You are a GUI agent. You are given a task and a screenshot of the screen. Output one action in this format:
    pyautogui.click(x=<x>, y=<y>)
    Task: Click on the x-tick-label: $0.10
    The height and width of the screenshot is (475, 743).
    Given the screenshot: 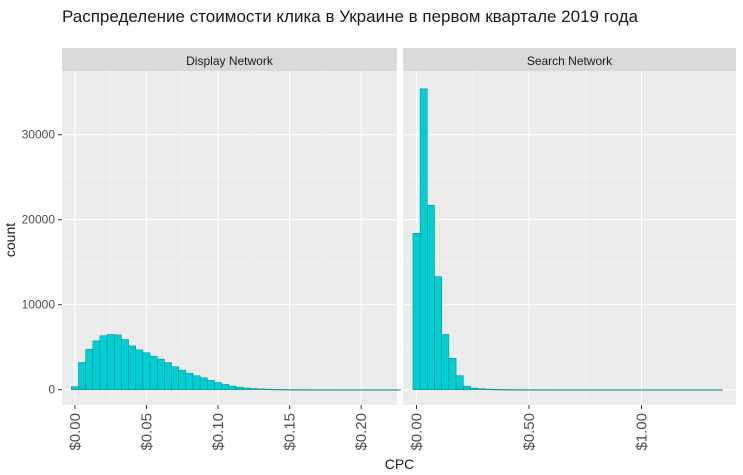 What is the action you would take?
    pyautogui.click(x=218, y=432)
    